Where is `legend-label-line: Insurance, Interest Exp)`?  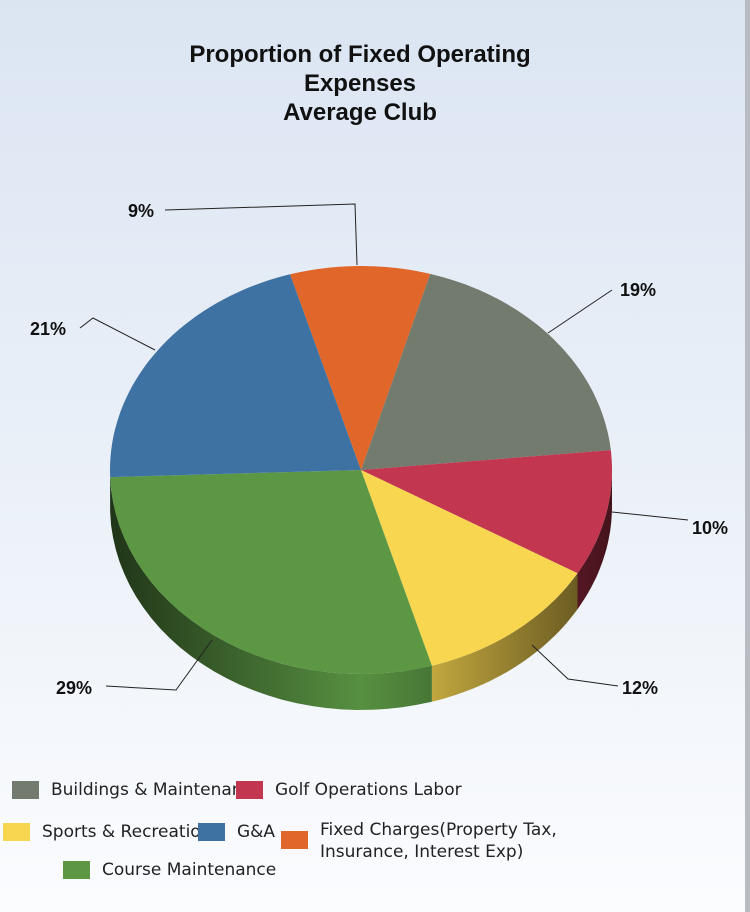
legend-label-line: Insurance, Interest Exp) is located at coordinates (422, 852).